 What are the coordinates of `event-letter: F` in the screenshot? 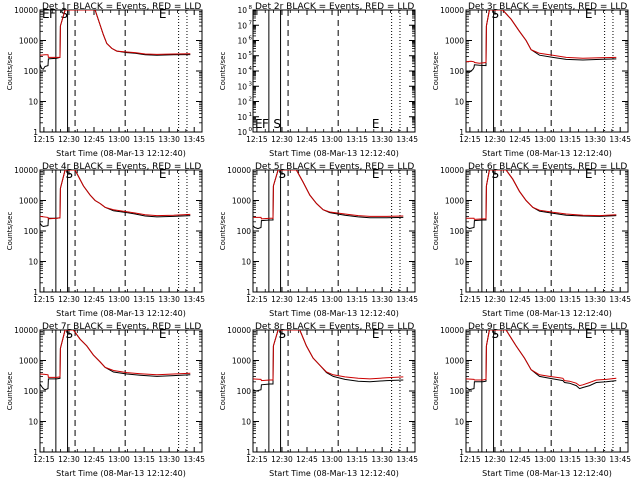 It's located at (52, 14).